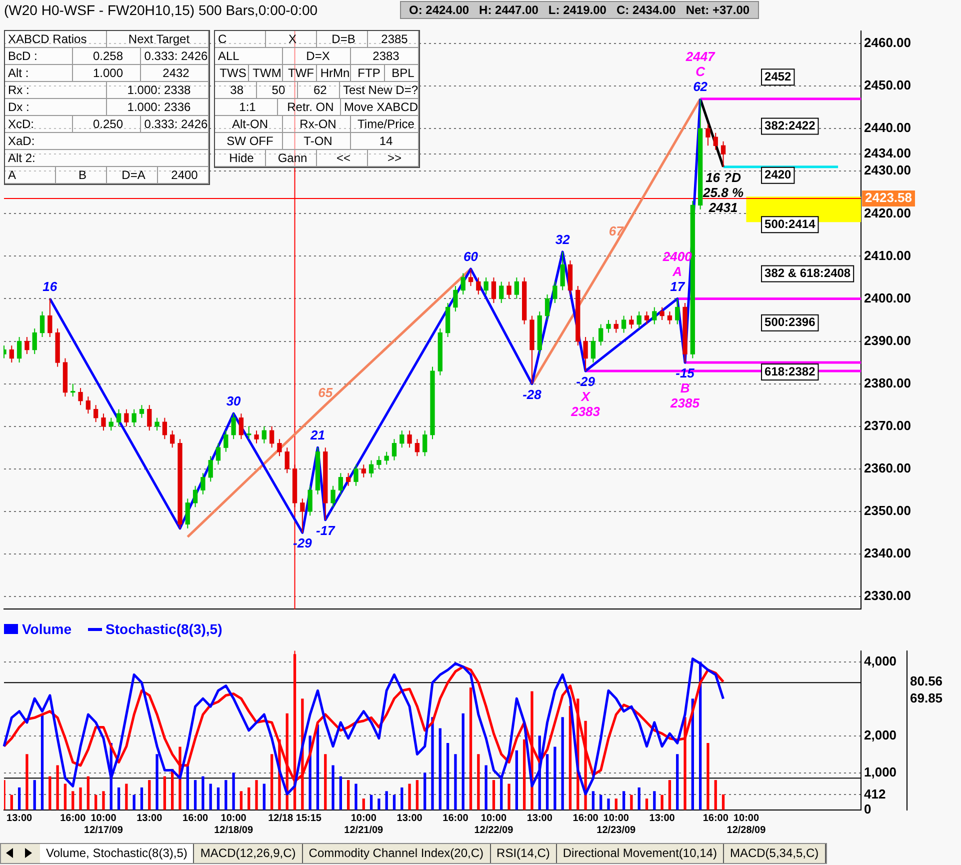 Image resolution: width=961 pixels, height=865 pixels. What do you see at coordinates (342, 158) in the screenshot?
I see `annotation: <<` at bounding box center [342, 158].